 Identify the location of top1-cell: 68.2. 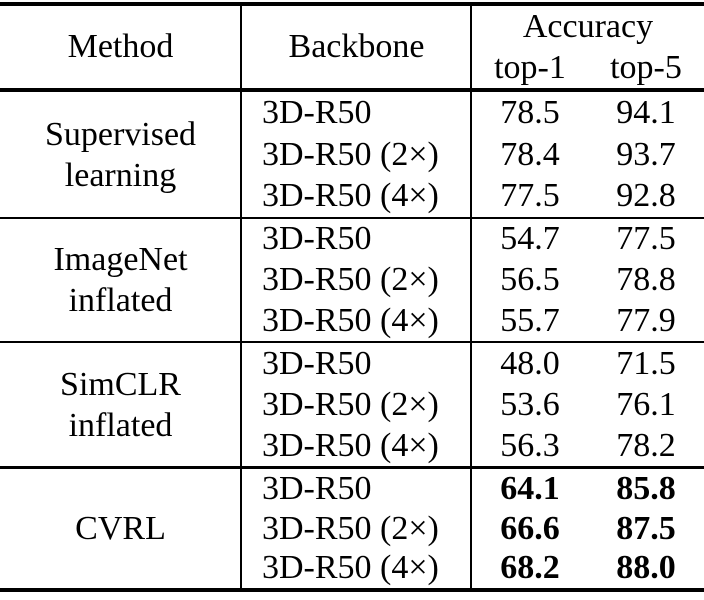
(530, 568).